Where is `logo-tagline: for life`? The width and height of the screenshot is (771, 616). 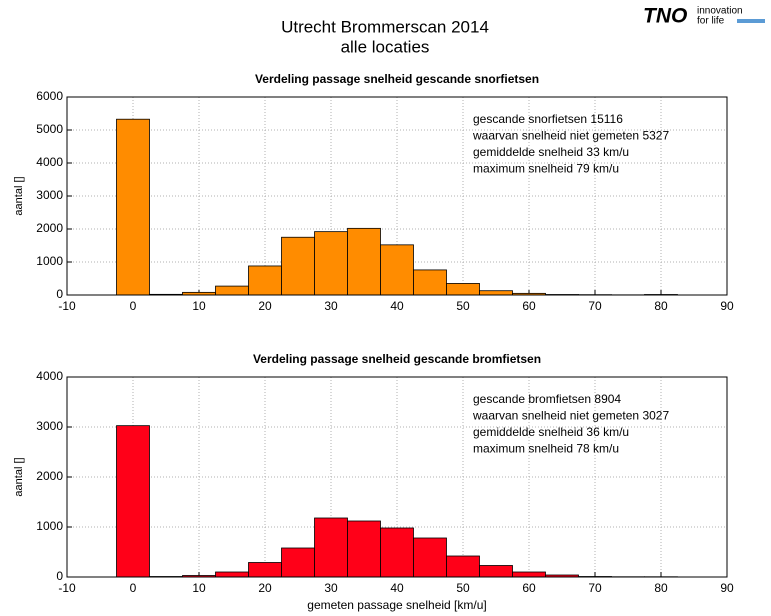 logo-tagline: for life is located at coordinates (711, 21).